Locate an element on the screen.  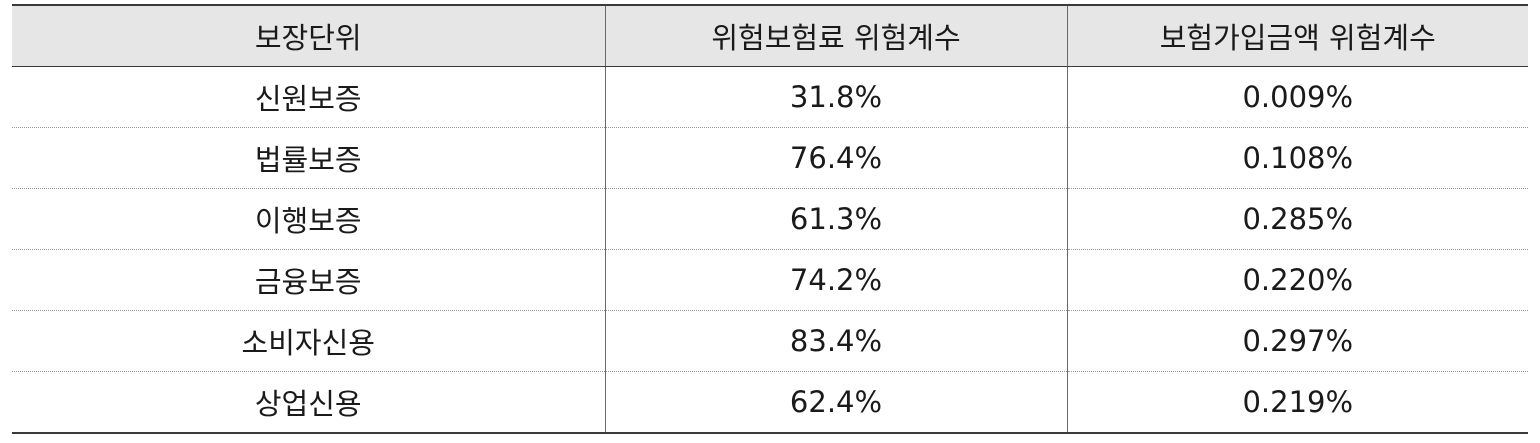
cell-coverage-unit: 금융보증 is located at coordinates (308, 280).